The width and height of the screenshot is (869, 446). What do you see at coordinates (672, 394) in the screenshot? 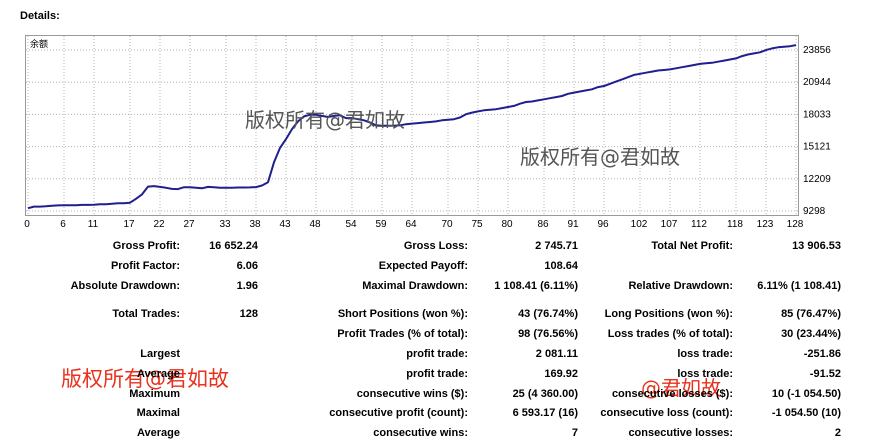
I see `max-cons-losses-label: consecutive losses ($):` at bounding box center [672, 394].